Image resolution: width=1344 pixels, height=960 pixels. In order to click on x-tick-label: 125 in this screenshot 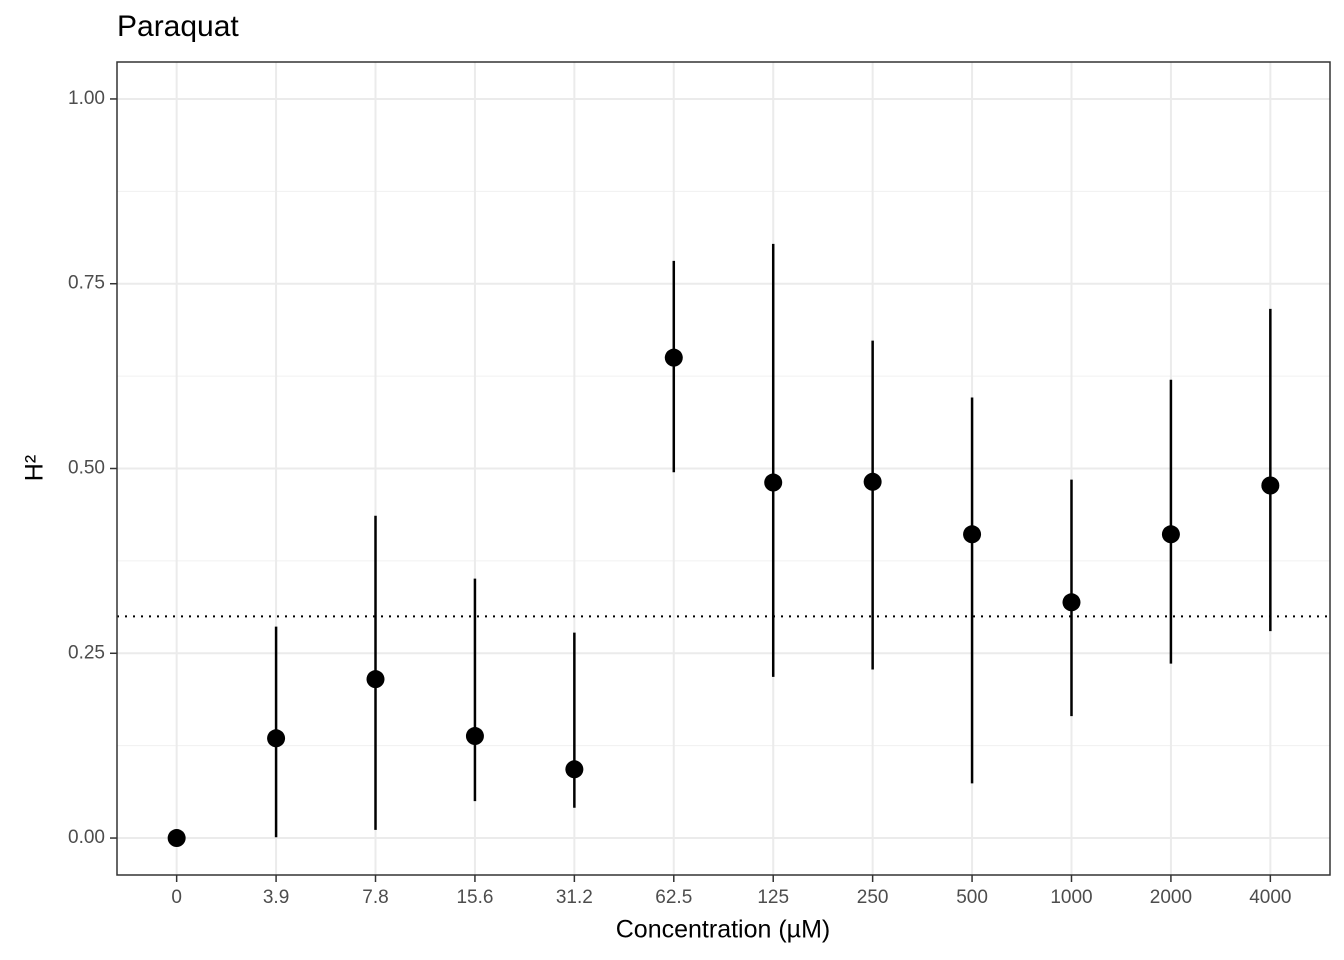, I will do `click(773, 897)`.